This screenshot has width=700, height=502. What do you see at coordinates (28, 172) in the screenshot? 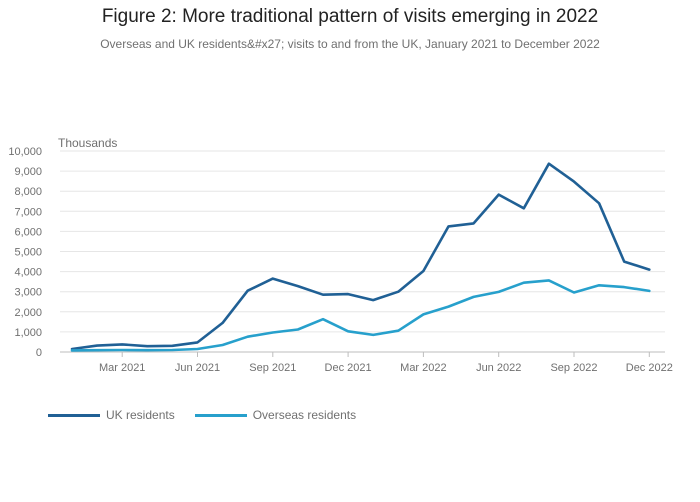
I see `y-tick-label: 9,000` at bounding box center [28, 172].